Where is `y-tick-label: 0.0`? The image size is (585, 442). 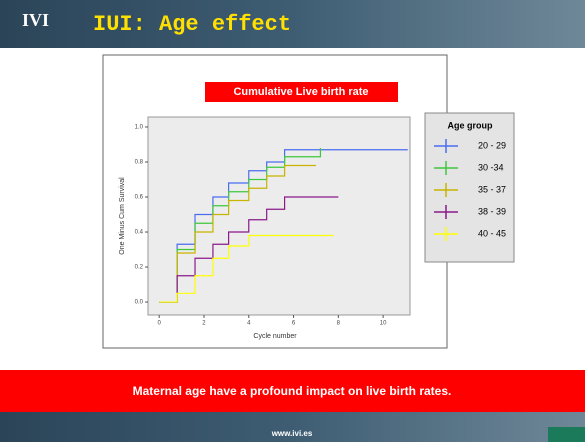 y-tick-label: 0.0 is located at coordinates (139, 303).